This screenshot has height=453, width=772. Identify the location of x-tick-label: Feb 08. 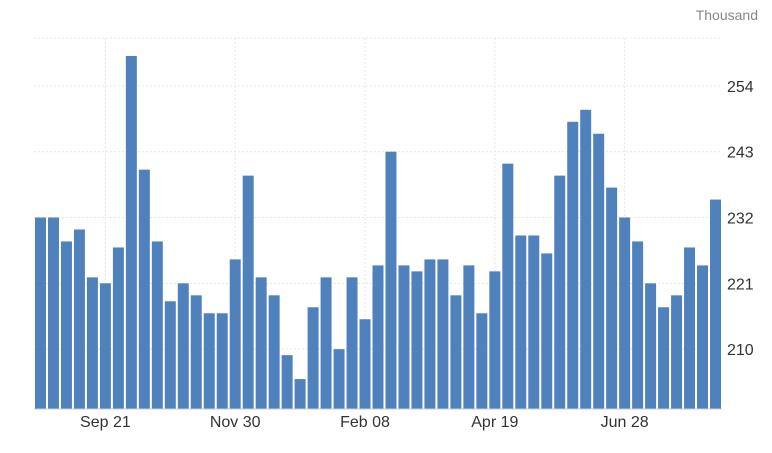
(365, 422).